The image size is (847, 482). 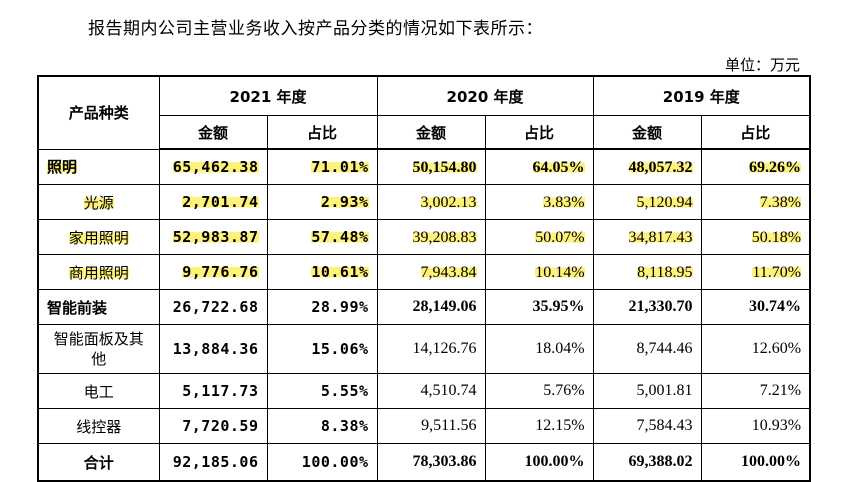 I want to click on cell-value: 8,118.95, so click(x=665, y=272).